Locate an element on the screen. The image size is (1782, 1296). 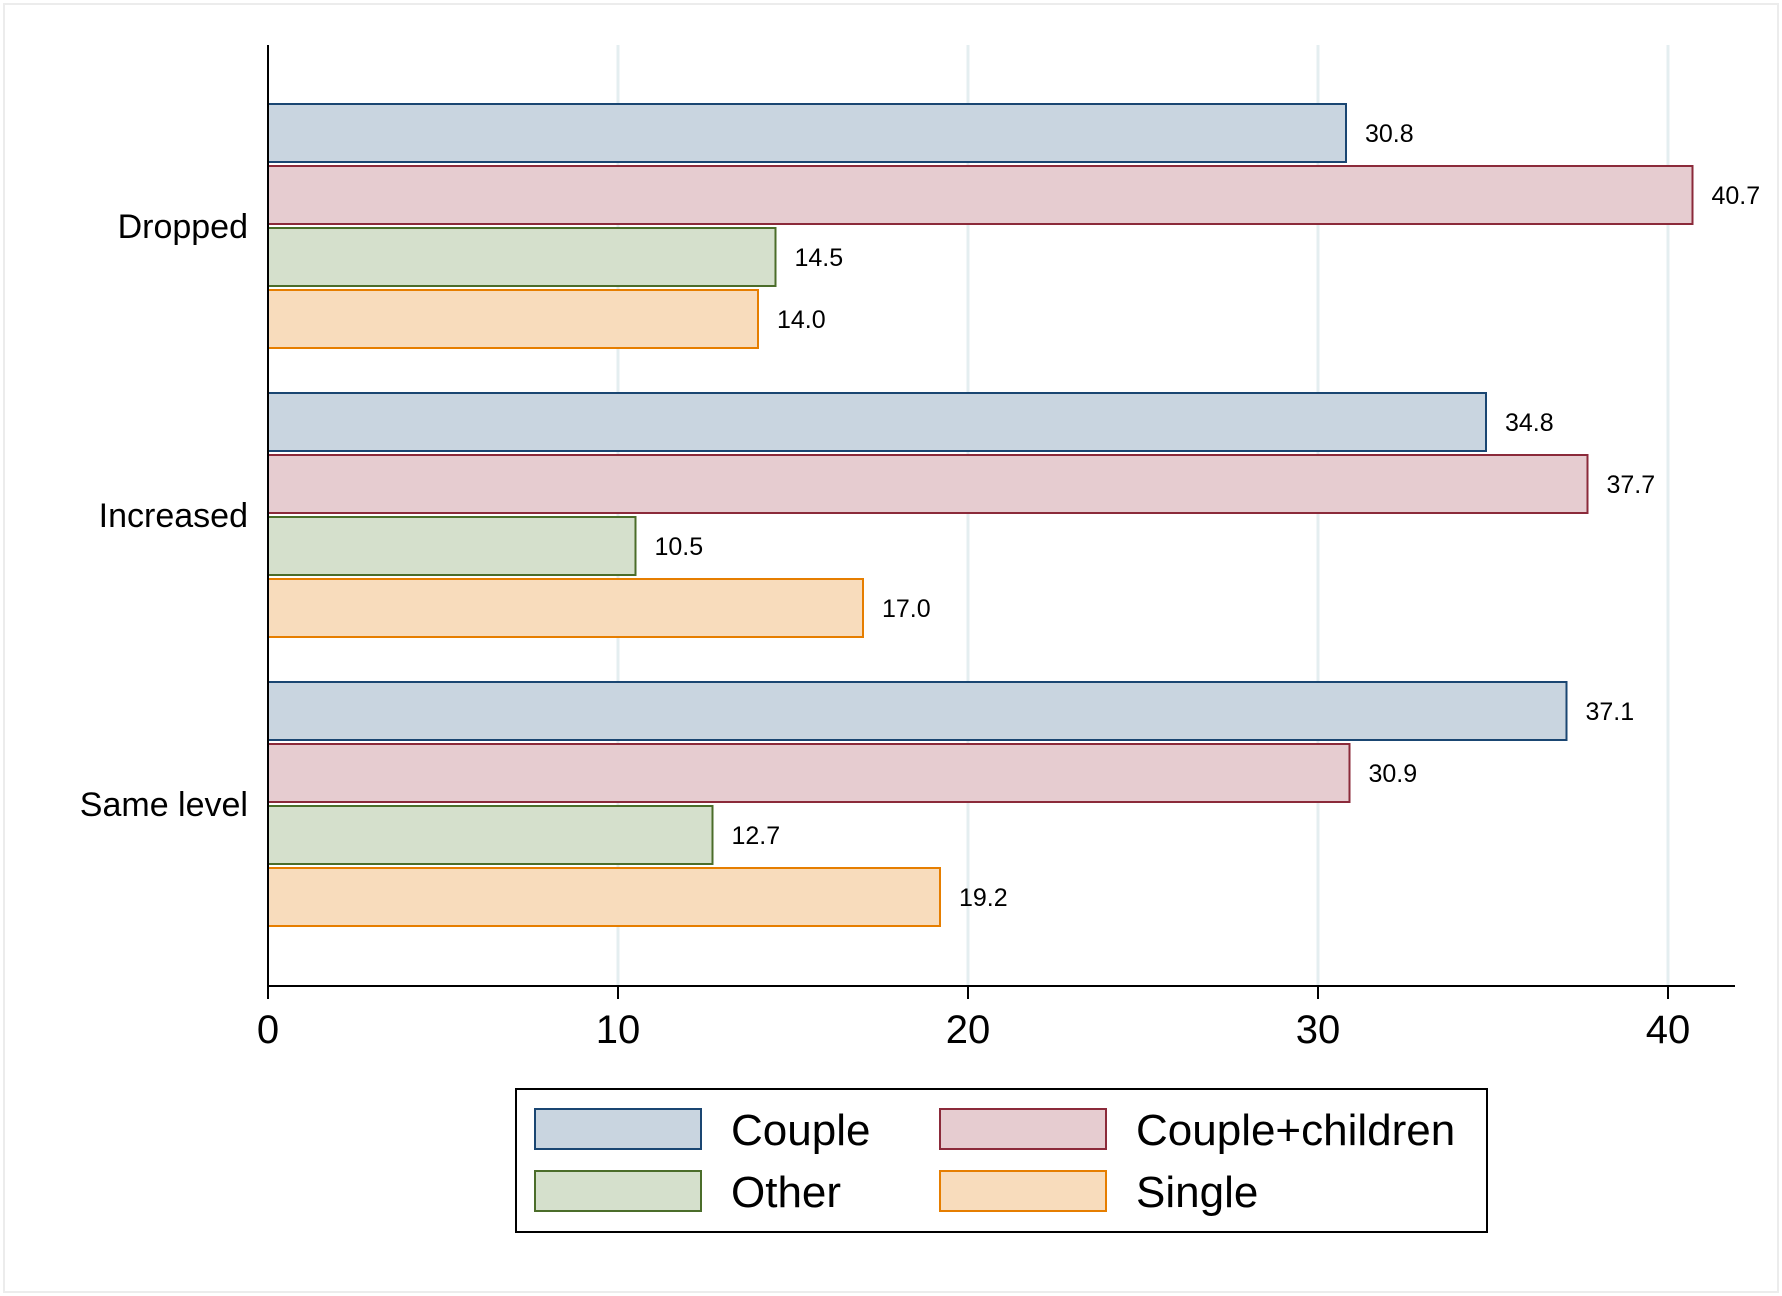
data-label: 37.7 is located at coordinates (1631, 485).